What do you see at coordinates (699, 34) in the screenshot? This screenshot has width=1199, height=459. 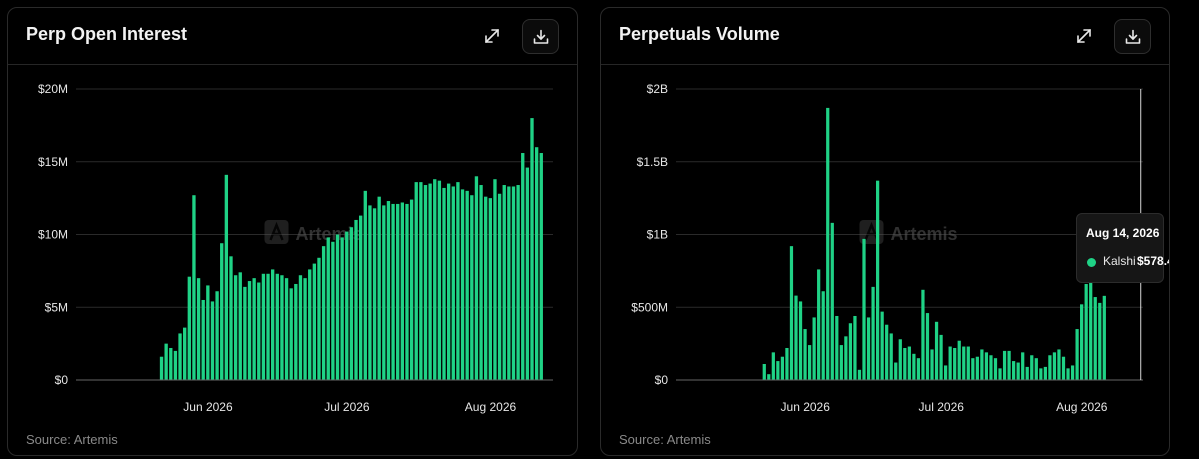 I see `card-title: Perpetuals Volume` at bounding box center [699, 34].